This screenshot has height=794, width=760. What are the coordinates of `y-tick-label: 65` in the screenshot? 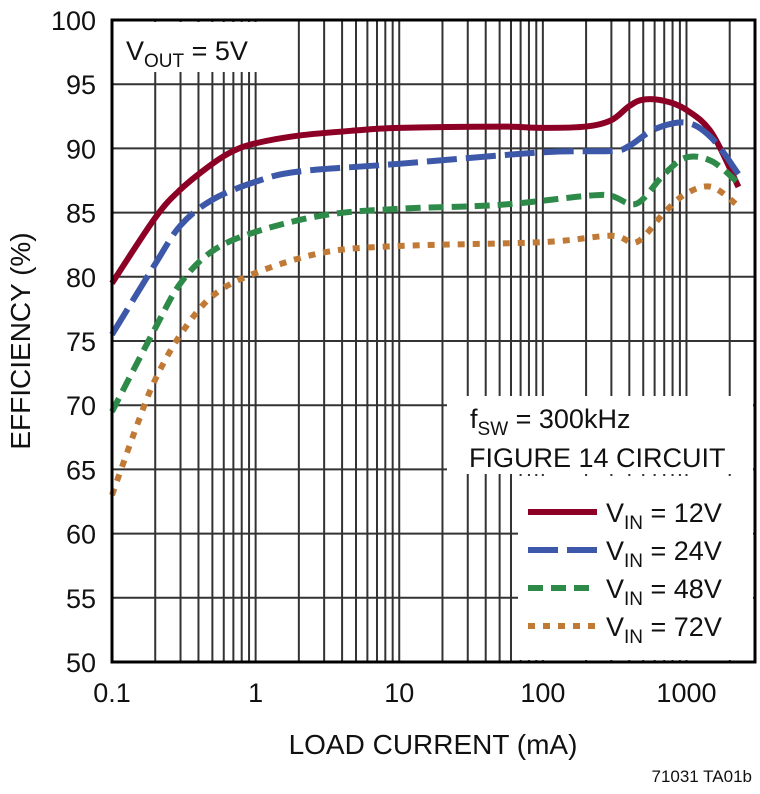 It's located at (81, 470).